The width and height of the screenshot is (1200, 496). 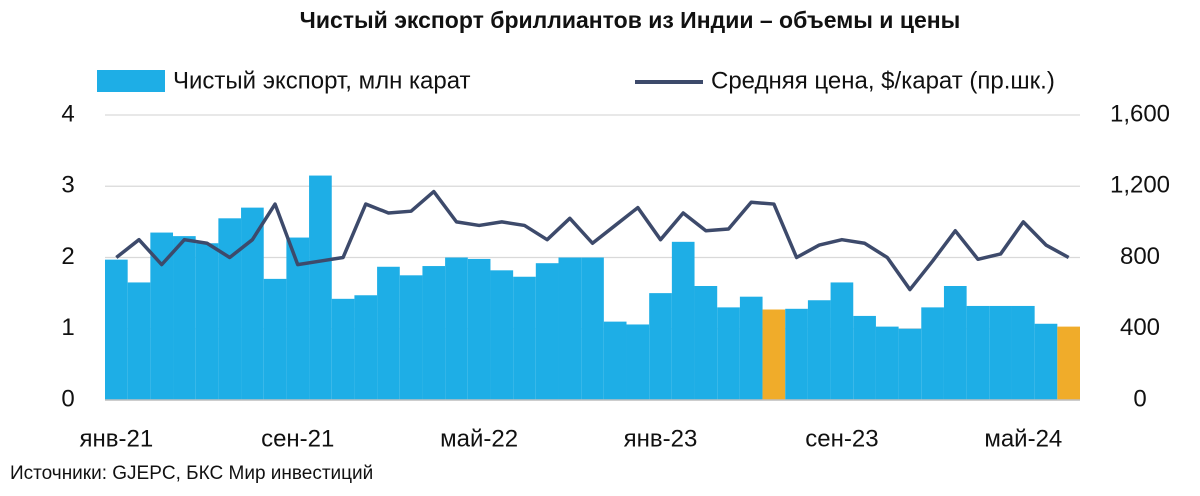 I want to click on y2-tick-label: 400, so click(x=1140, y=327).